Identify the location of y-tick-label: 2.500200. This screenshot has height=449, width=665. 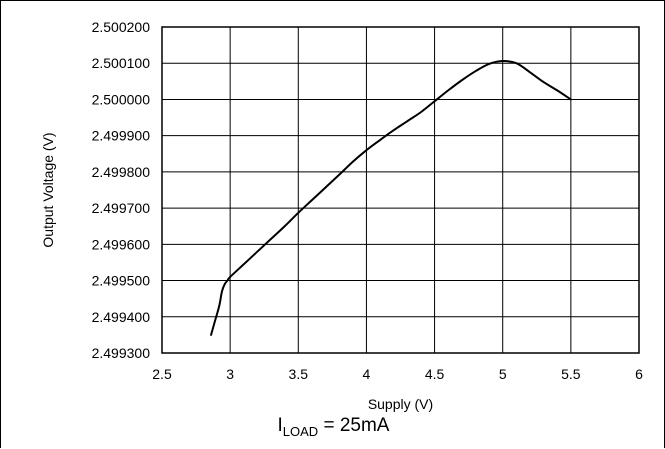
(121, 27).